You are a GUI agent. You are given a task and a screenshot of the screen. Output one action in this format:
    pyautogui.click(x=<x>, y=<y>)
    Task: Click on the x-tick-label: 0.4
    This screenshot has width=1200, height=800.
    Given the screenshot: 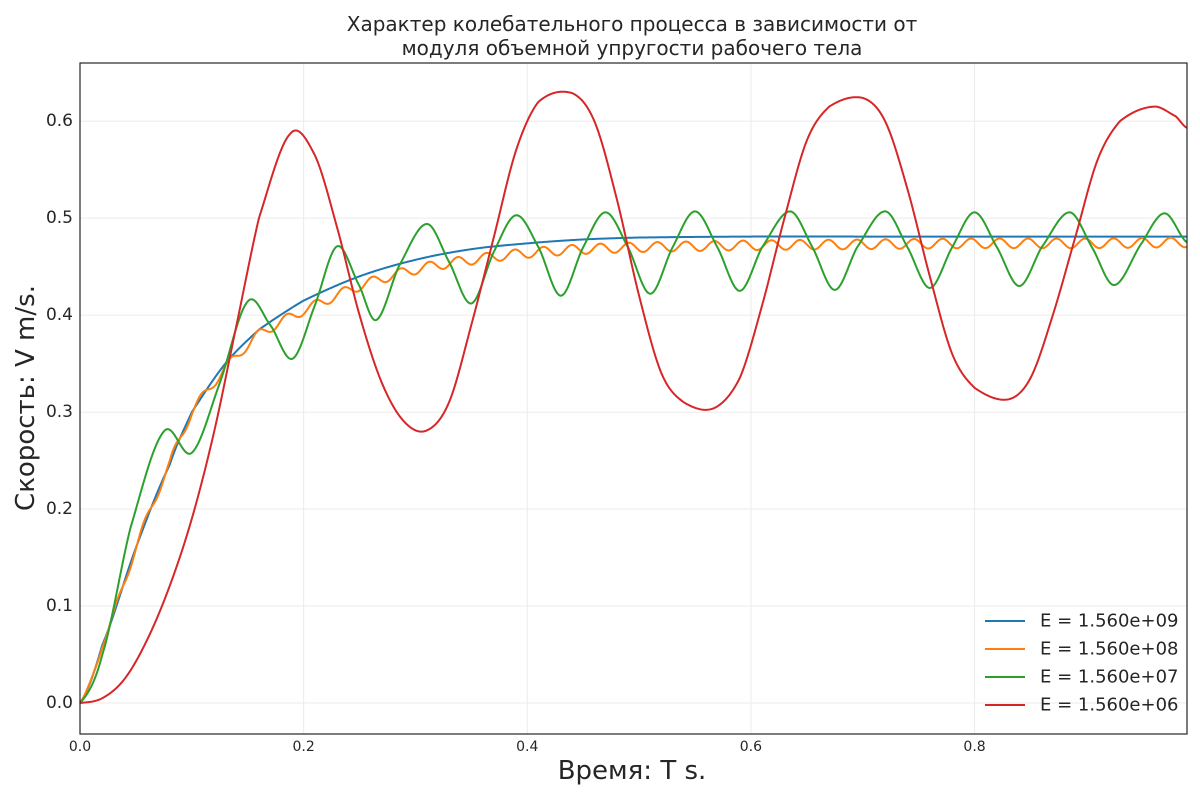 What is the action you would take?
    pyautogui.click(x=527, y=747)
    